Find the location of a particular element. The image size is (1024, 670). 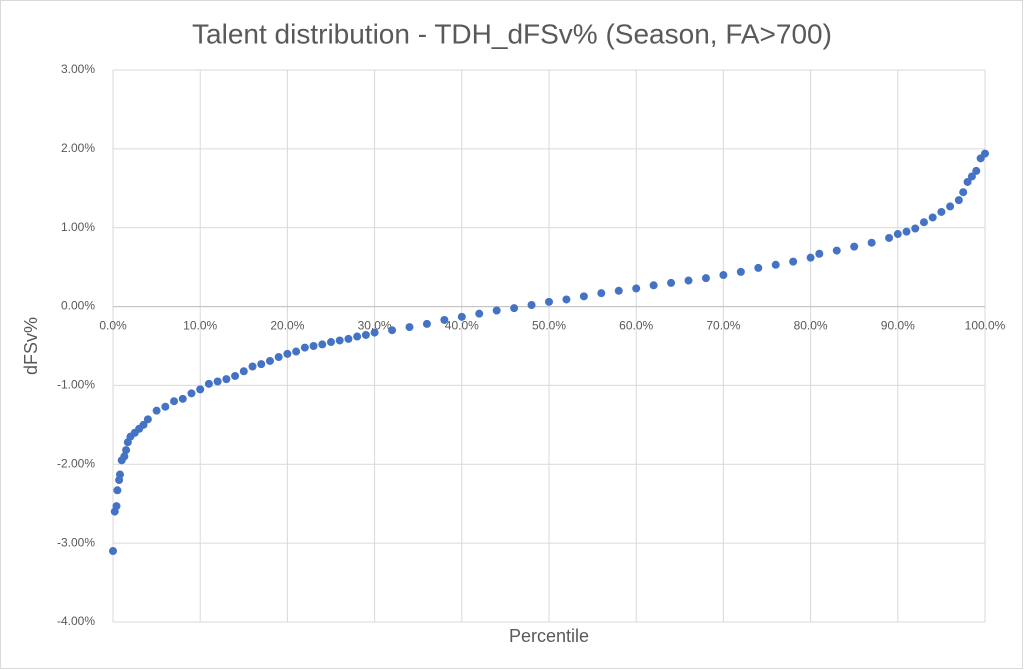

y-axis-title: dFSv% is located at coordinates (31, 346).